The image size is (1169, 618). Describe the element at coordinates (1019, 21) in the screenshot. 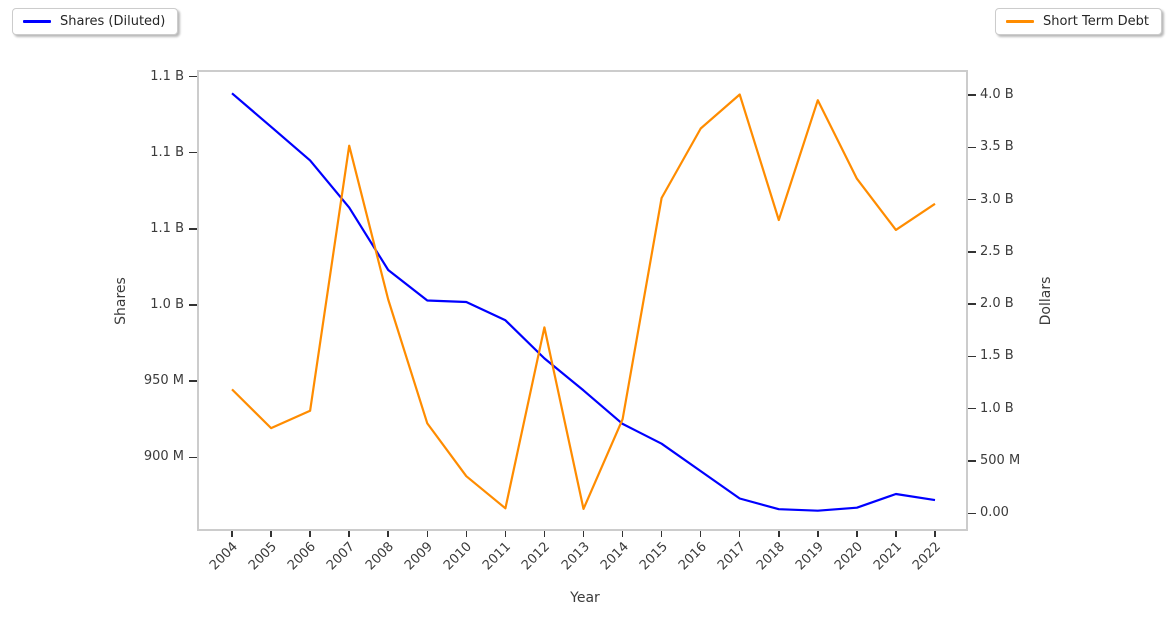

I see `legend-line-swatch-debt` at that location.